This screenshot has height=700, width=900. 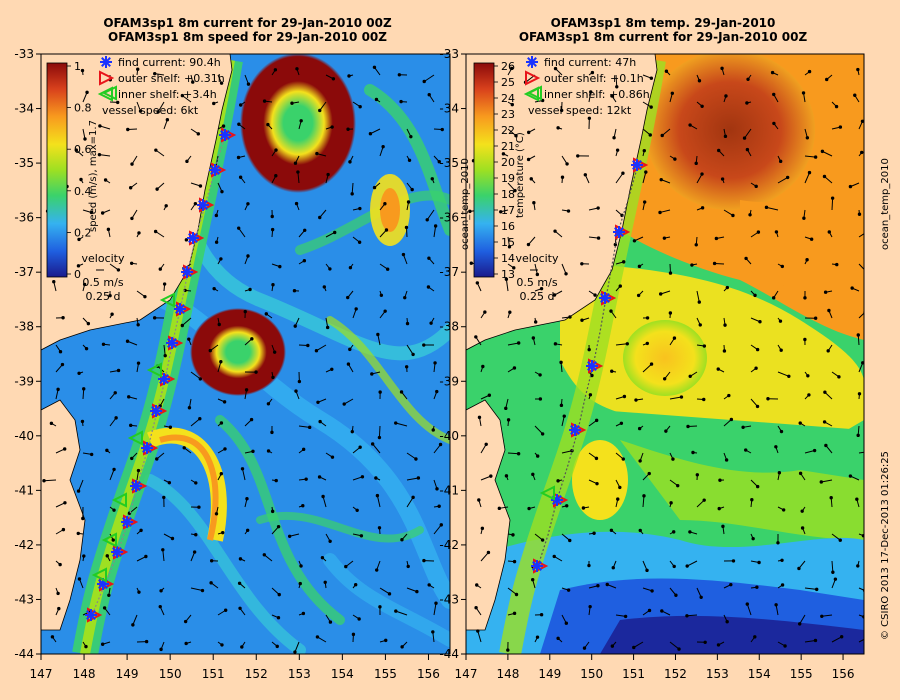 What do you see at coordinates (663, 37) in the screenshot?
I see `right-title-line2: OFAM3sp1 8m current for 29-Jan-2010 00Z` at bounding box center [663, 37].